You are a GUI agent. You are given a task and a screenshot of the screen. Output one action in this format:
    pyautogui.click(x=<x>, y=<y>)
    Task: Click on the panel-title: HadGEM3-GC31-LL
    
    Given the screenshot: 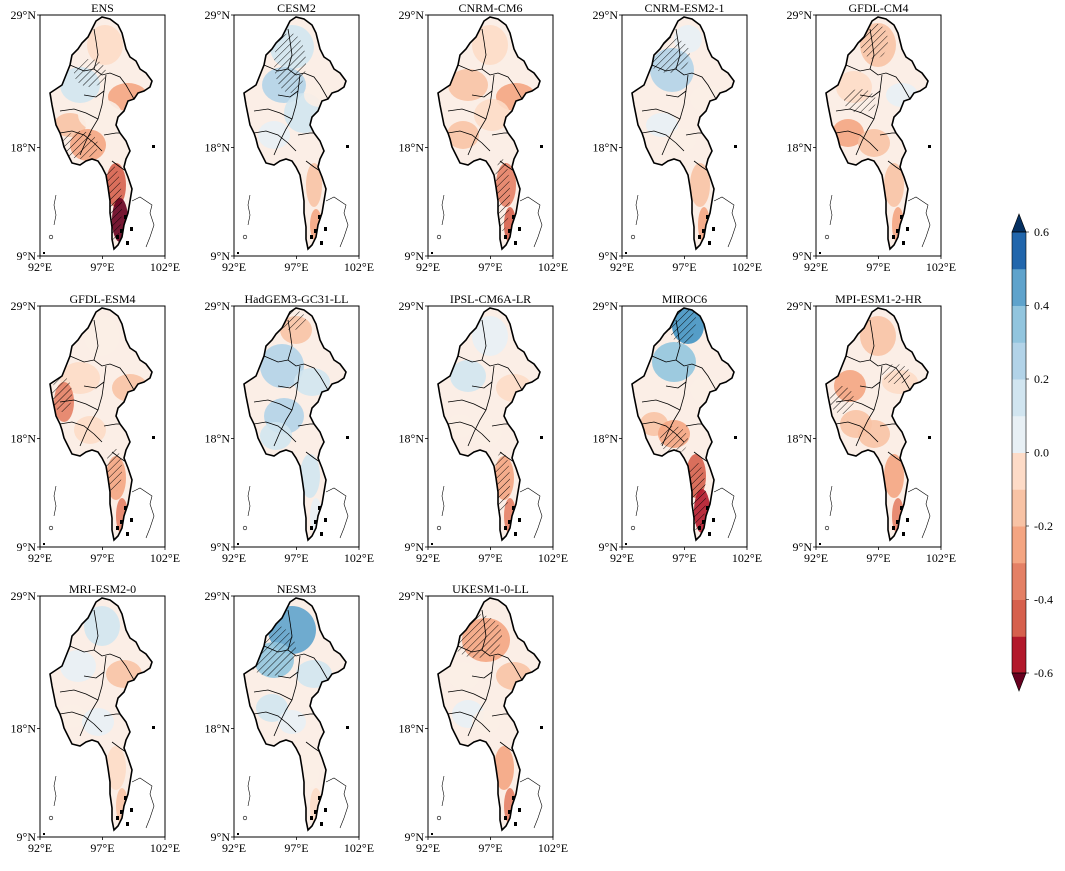 What is the action you would take?
    pyautogui.click(x=297, y=299)
    